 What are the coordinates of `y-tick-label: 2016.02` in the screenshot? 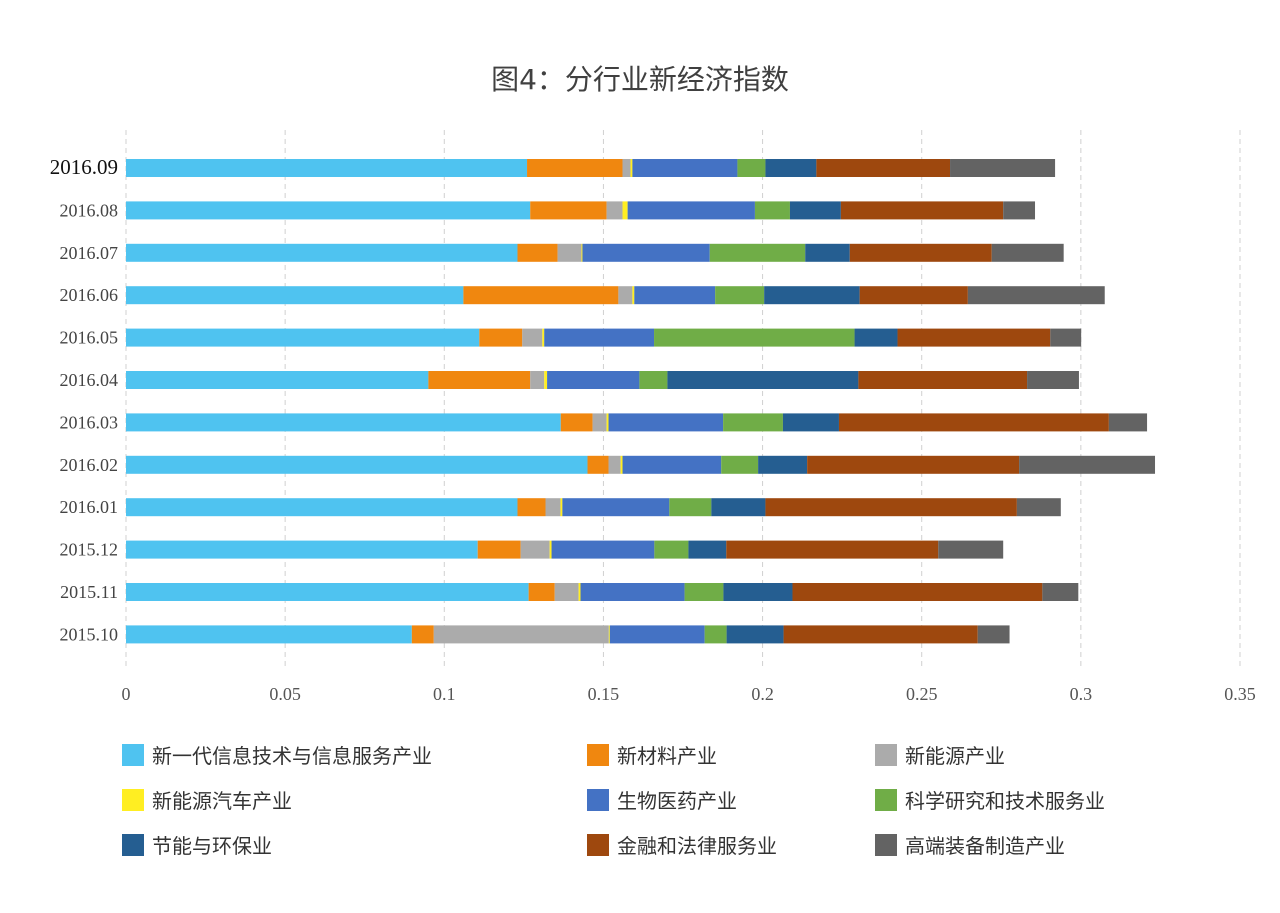 It's located at (89, 465).